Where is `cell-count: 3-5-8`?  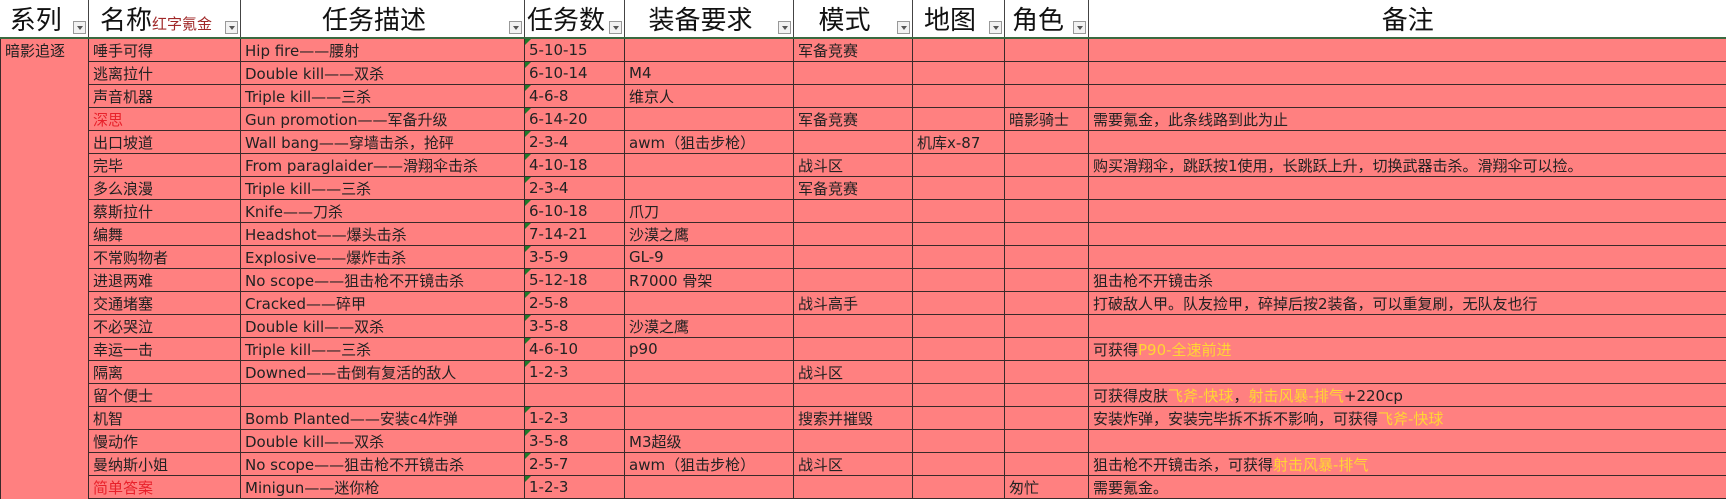 cell-count: 3-5-8 is located at coordinates (574, 441).